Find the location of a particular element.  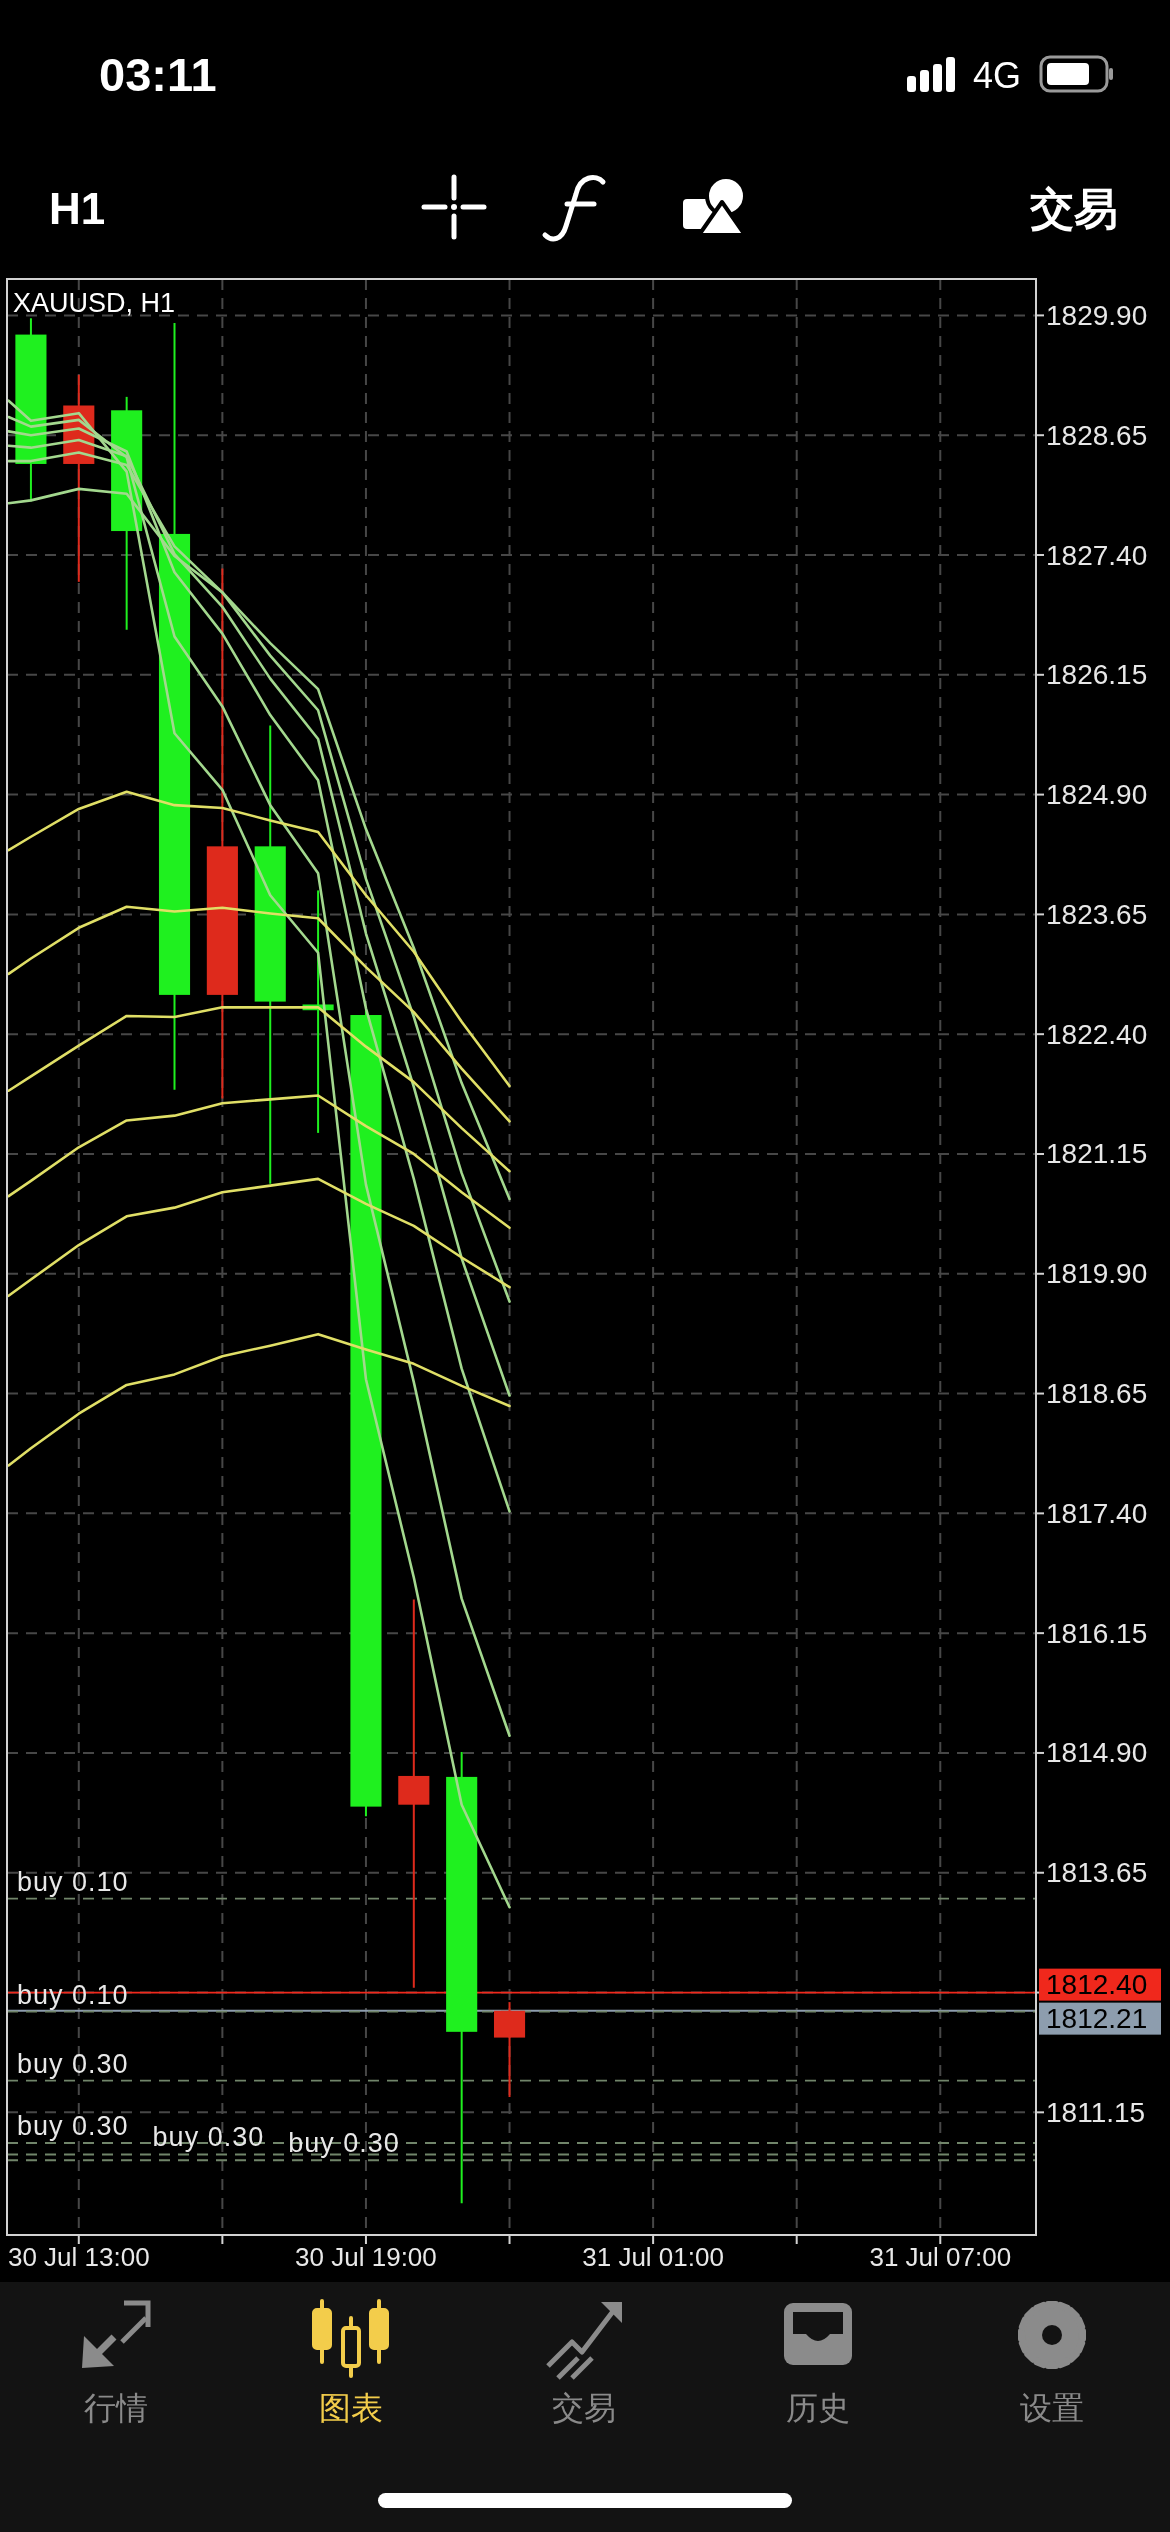

x-tick-label: 31 Jul 01:00 is located at coordinates (653, 2257).